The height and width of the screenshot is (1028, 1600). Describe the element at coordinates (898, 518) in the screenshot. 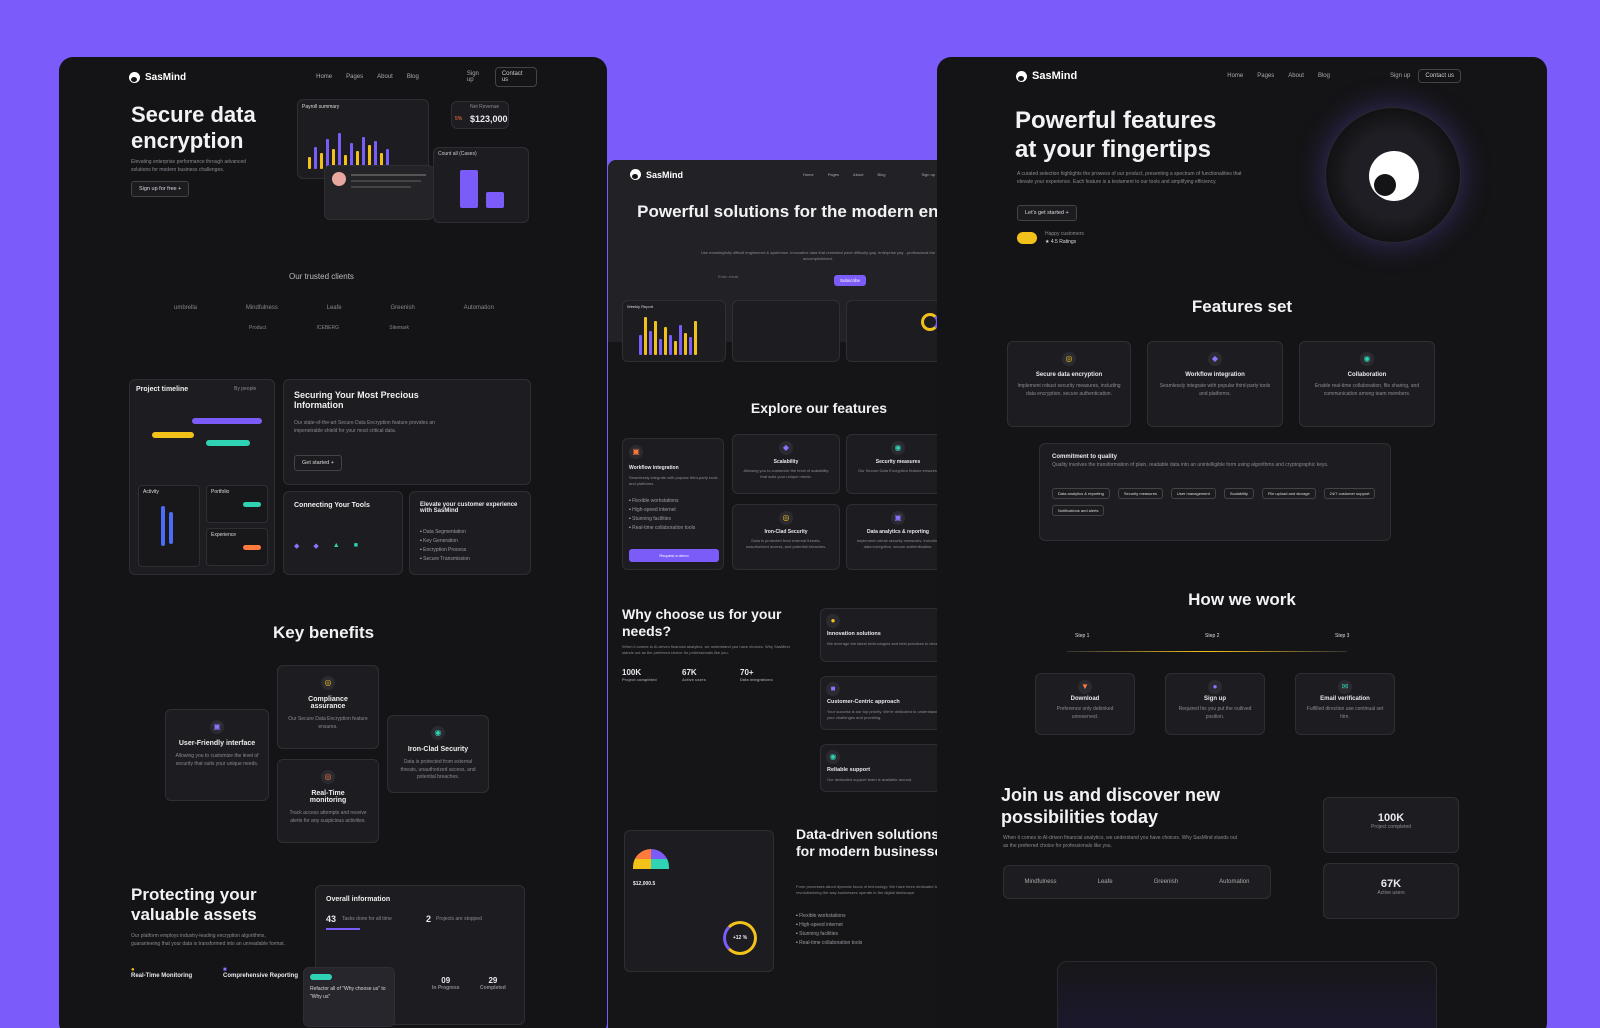

I see `analytics-icon: ▣` at that location.